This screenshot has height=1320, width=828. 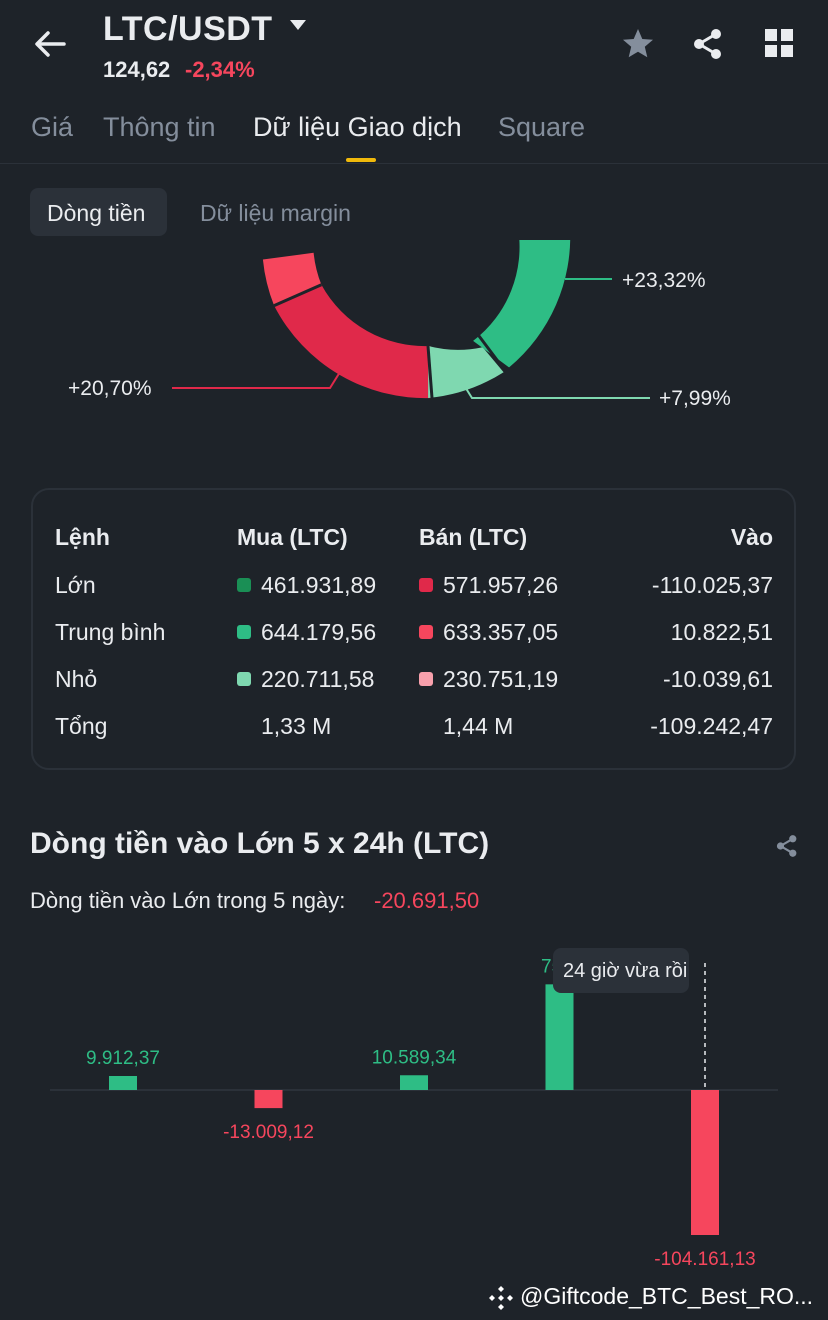 What do you see at coordinates (704, 1259) in the screenshot?
I see `bar-label-4: -104.161,13` at bounding box center [704, 1259].